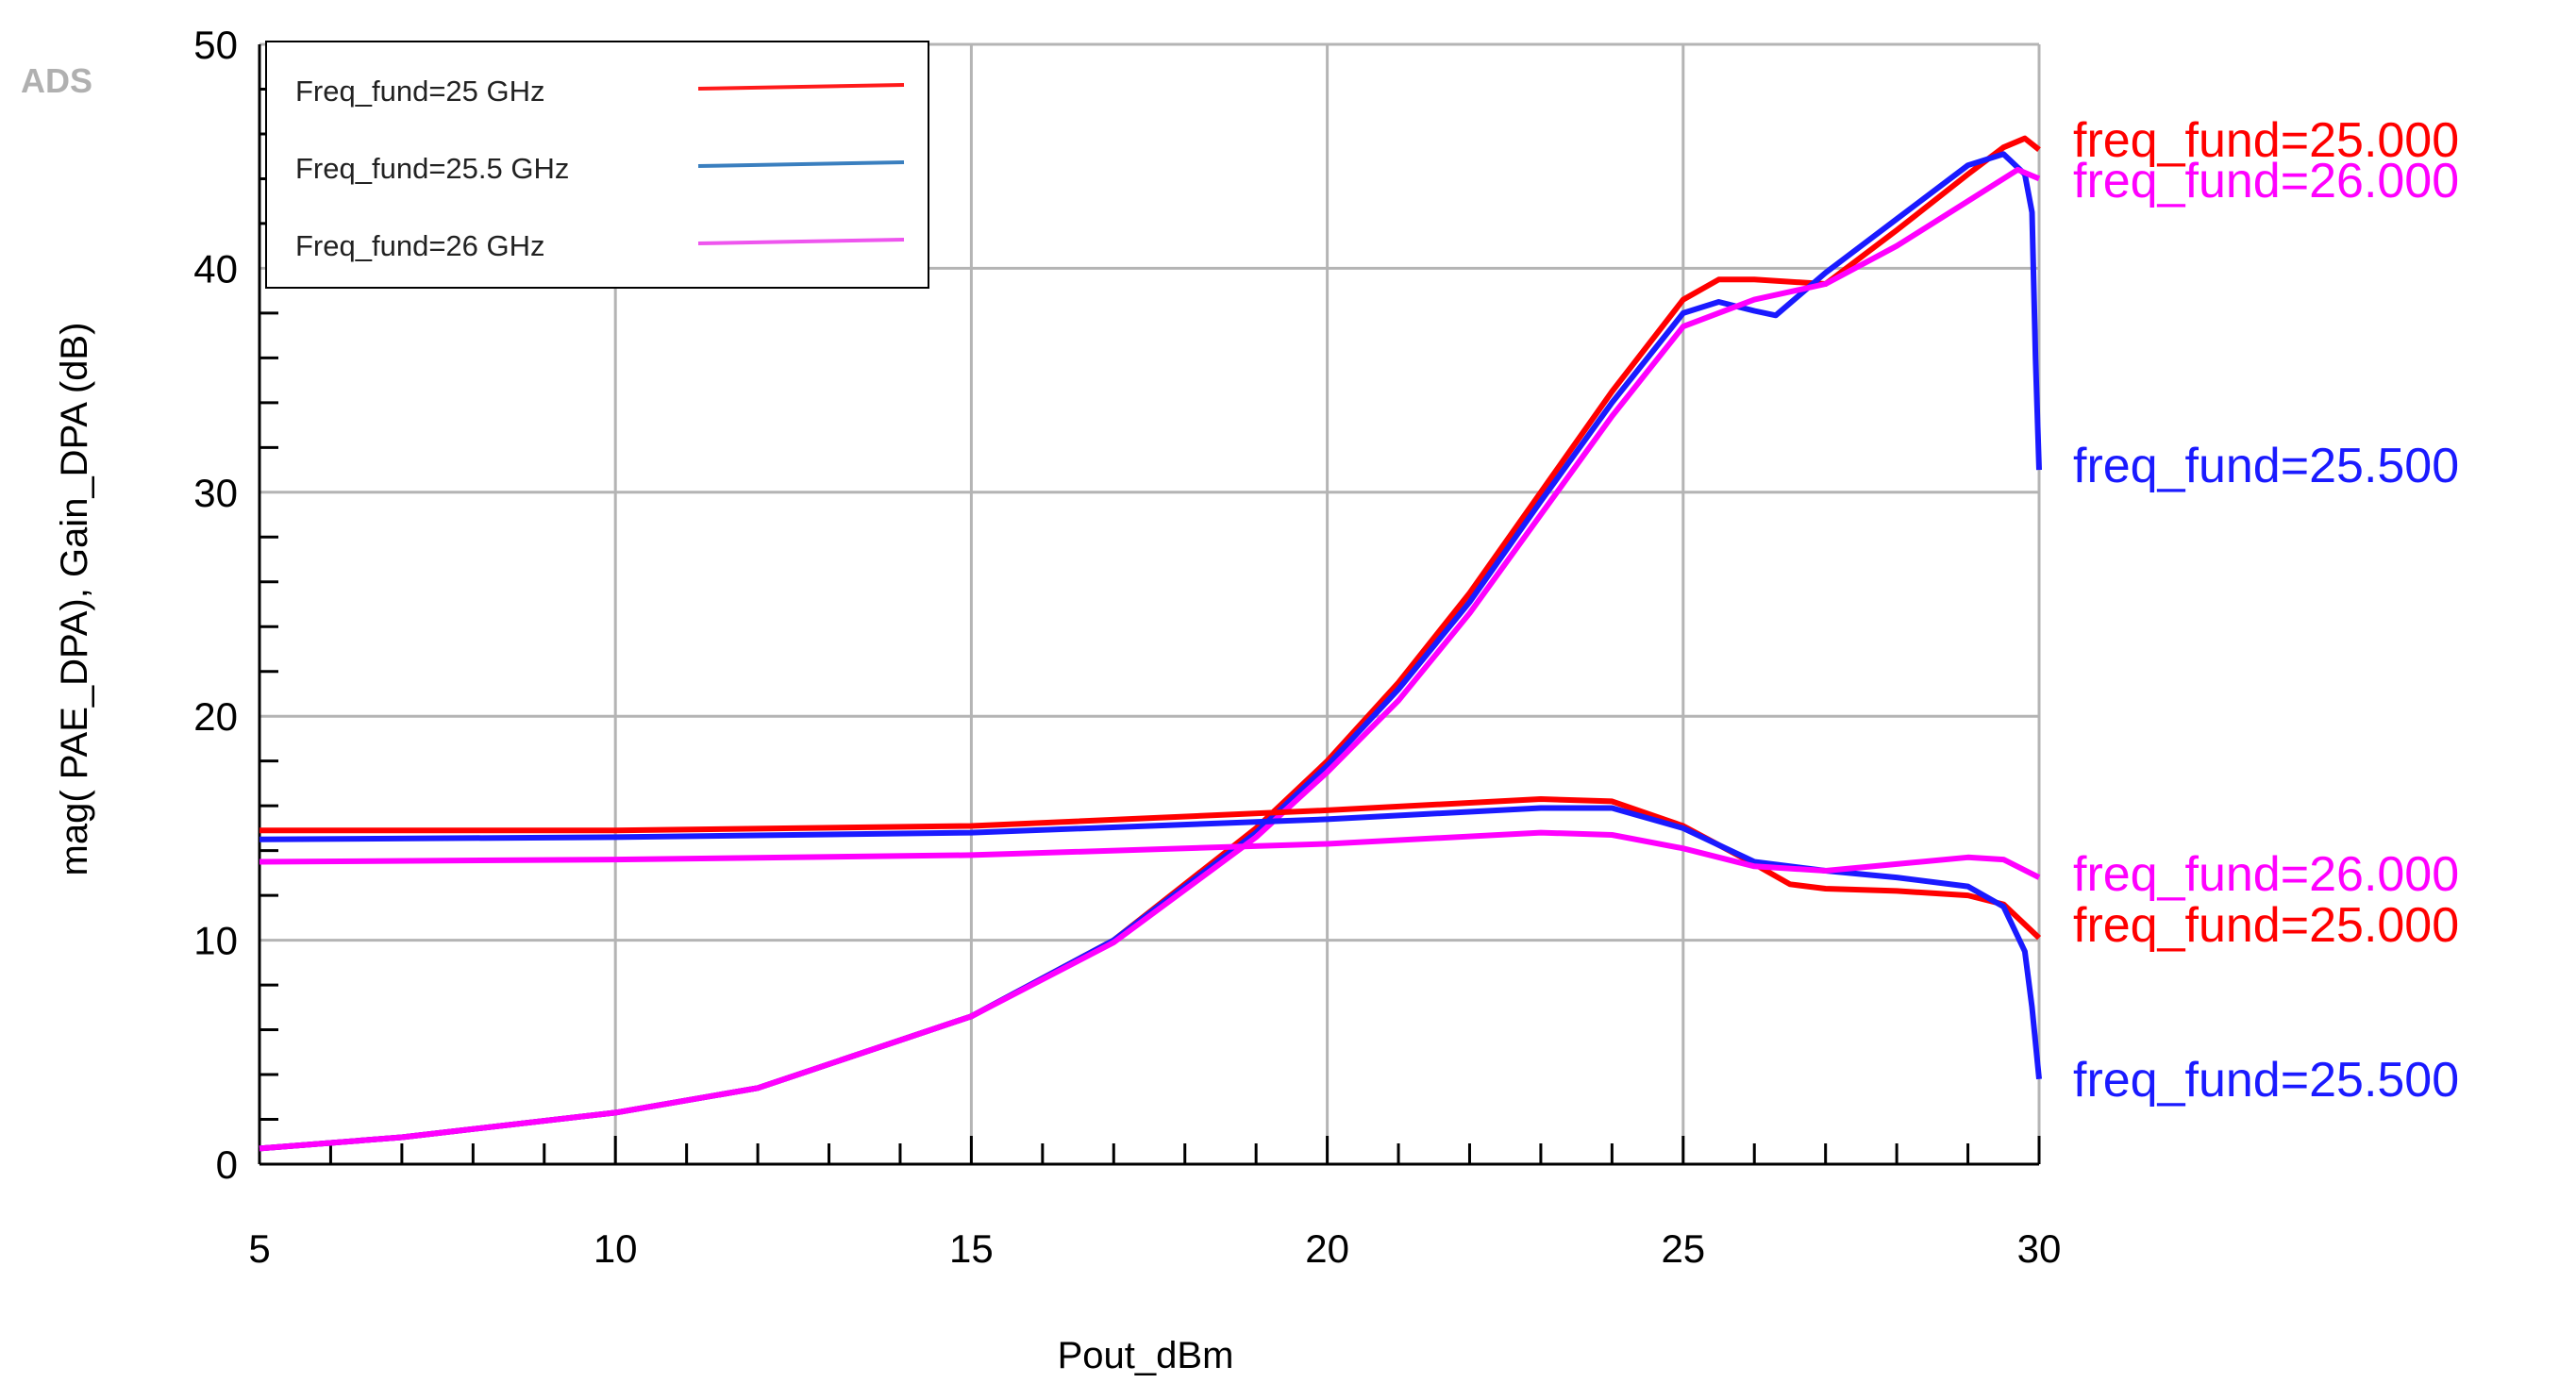  I want to click on y-tick-label: 0, so click(227, 1165).